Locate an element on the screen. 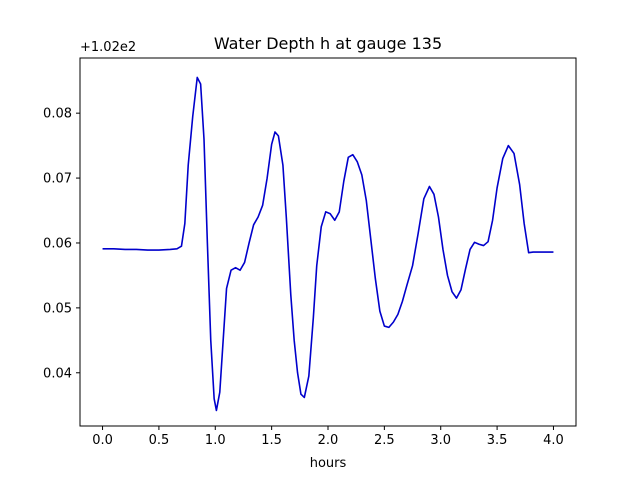  x-tick-label: 2.5 is located at coordinates (384, 440).